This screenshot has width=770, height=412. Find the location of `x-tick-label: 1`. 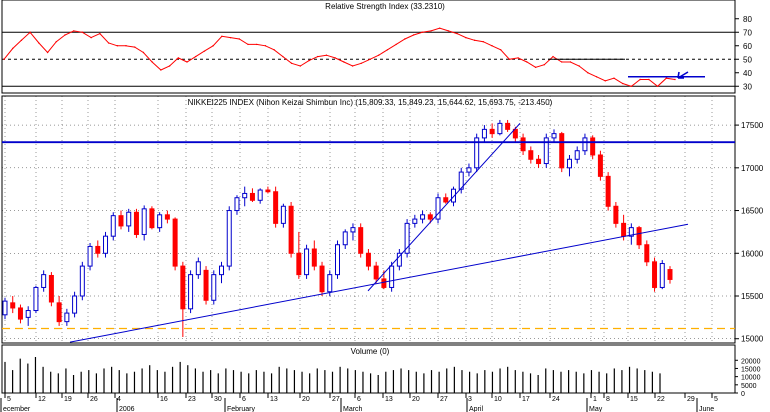

x-tick-label: 1 is located at coordinates (595, 399).